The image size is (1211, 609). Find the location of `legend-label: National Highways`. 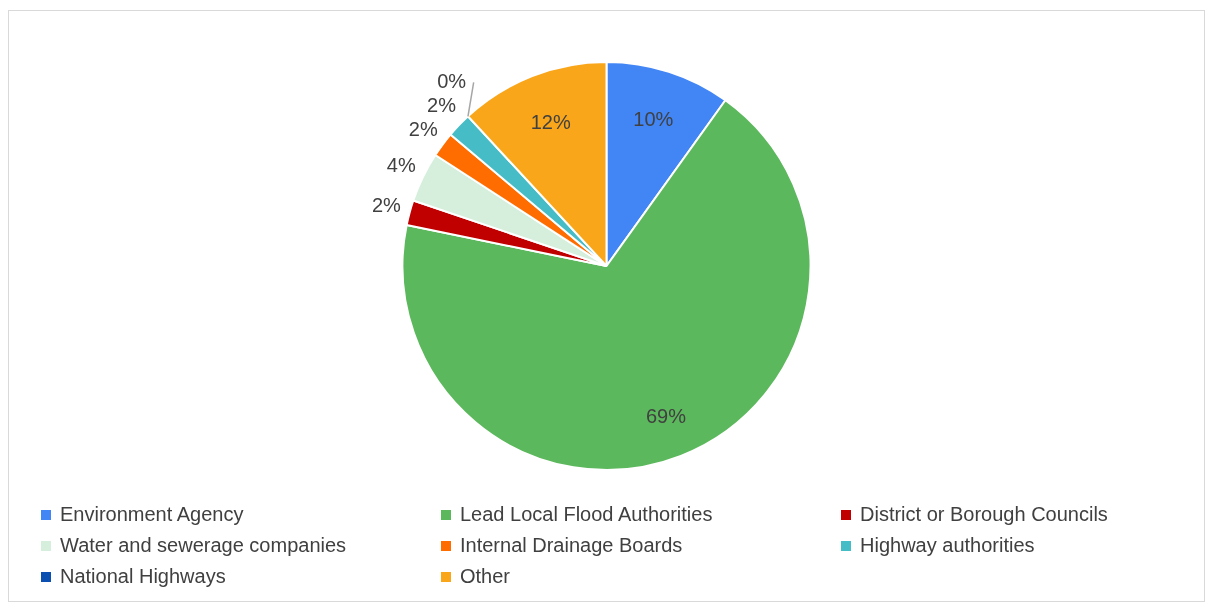

legend-label: National Highways is located at coordinates (143, 576).